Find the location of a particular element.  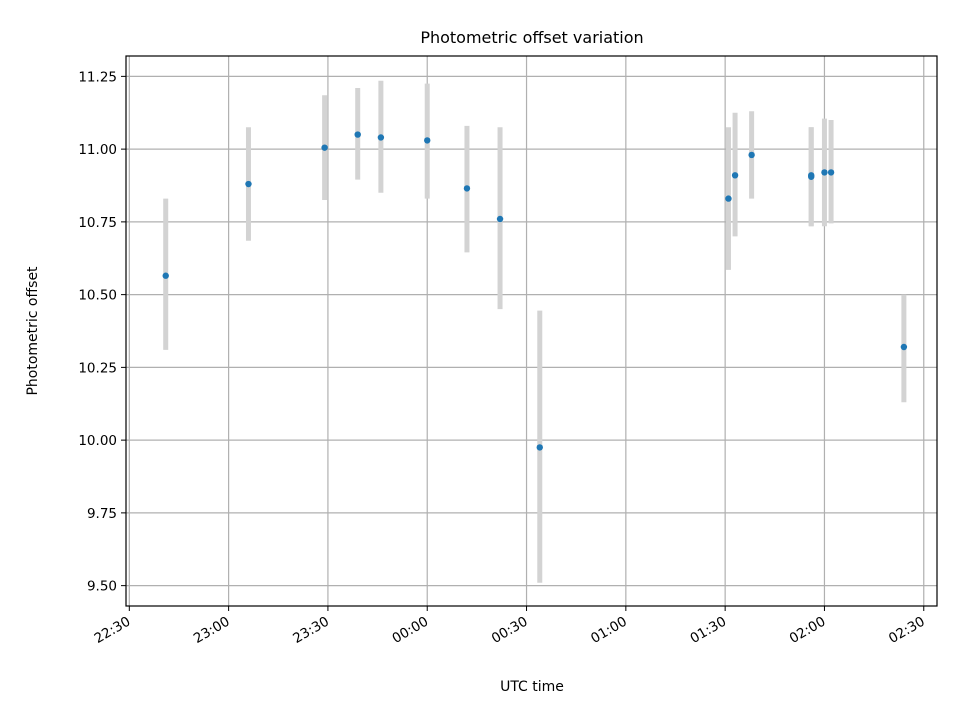

y-tick-label: 10.00 is located at coordinates (97, 441).